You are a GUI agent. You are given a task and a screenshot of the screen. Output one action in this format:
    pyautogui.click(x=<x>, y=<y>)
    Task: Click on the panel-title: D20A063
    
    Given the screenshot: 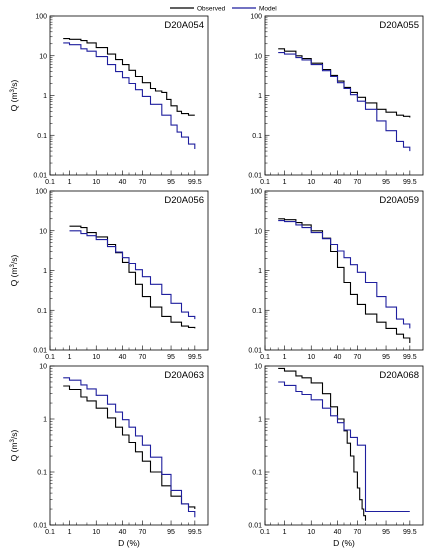 What is the action you would take?
    pyautogui.click(x=184, y=375)
    